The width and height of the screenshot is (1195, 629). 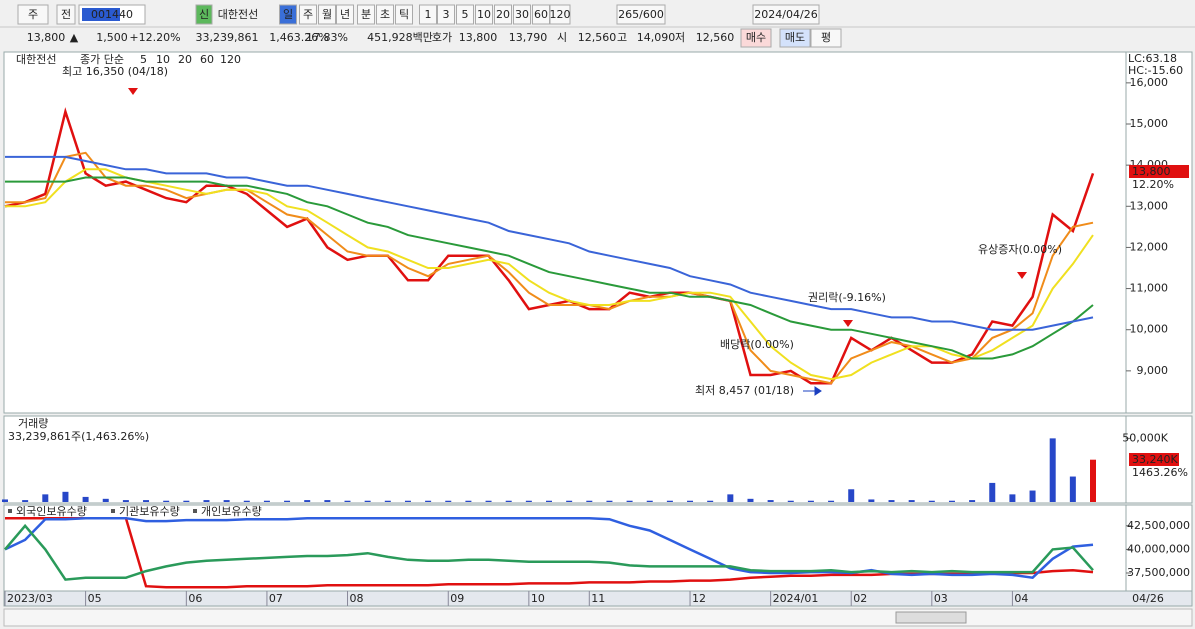 I want to click on annotation: 배당락(0.00%), so click(x=757, y=344).